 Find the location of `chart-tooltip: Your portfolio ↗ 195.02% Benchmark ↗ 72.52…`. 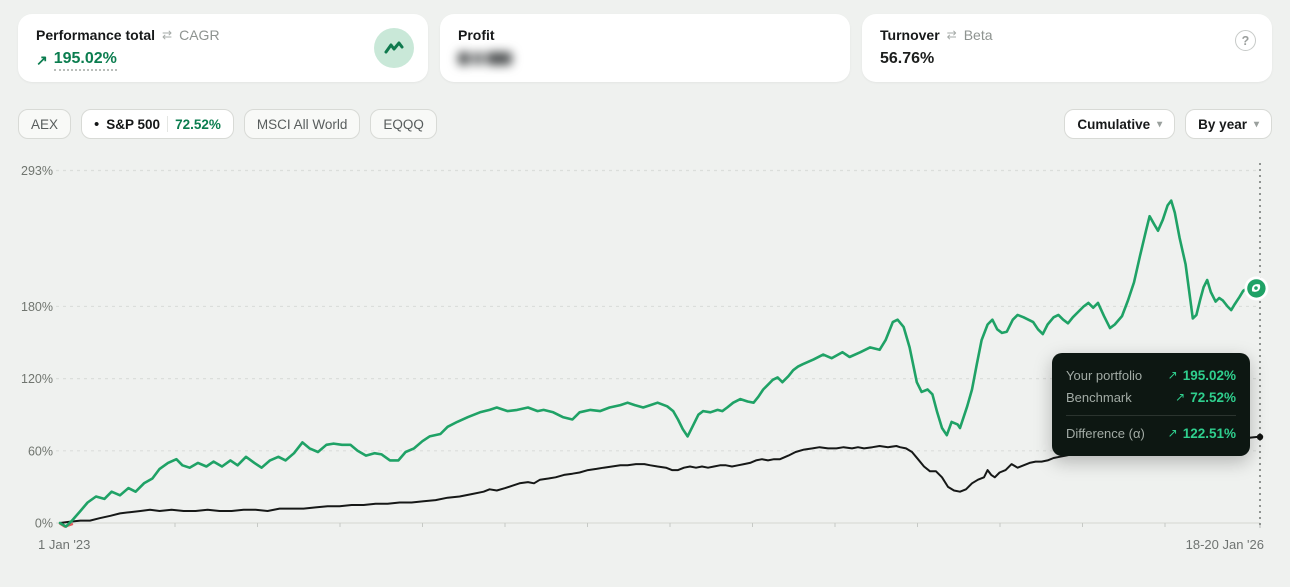

chart-tooltip: Your portfolio ↗ 195.02% Benchmark ↗ 72.52… is located at coordinates (1151, 404).